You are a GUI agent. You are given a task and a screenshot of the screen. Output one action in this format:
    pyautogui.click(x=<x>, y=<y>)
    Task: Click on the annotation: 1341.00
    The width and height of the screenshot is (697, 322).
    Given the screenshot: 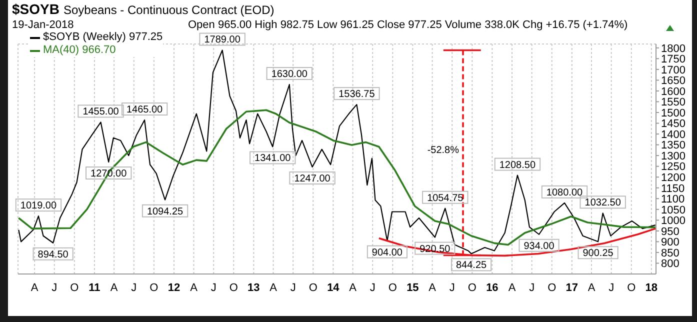 What is the action you would take?
    pyautogui.click(x=273, y=158)
    